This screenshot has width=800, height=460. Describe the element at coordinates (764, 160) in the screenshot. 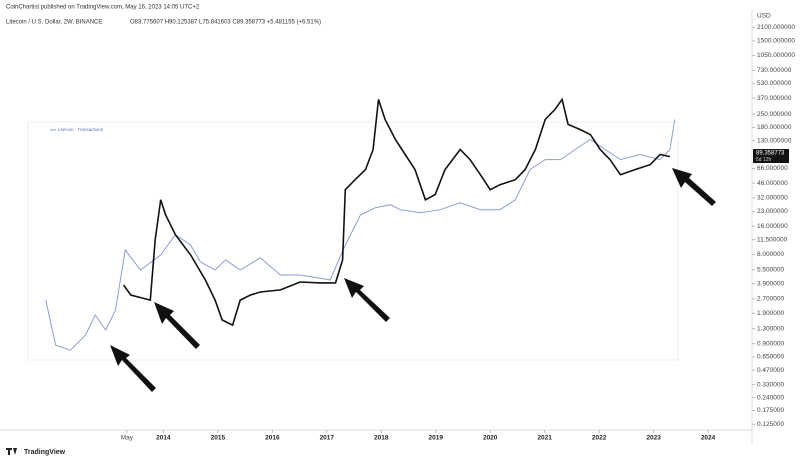

I see `countdown: 5d 12h` at that location.